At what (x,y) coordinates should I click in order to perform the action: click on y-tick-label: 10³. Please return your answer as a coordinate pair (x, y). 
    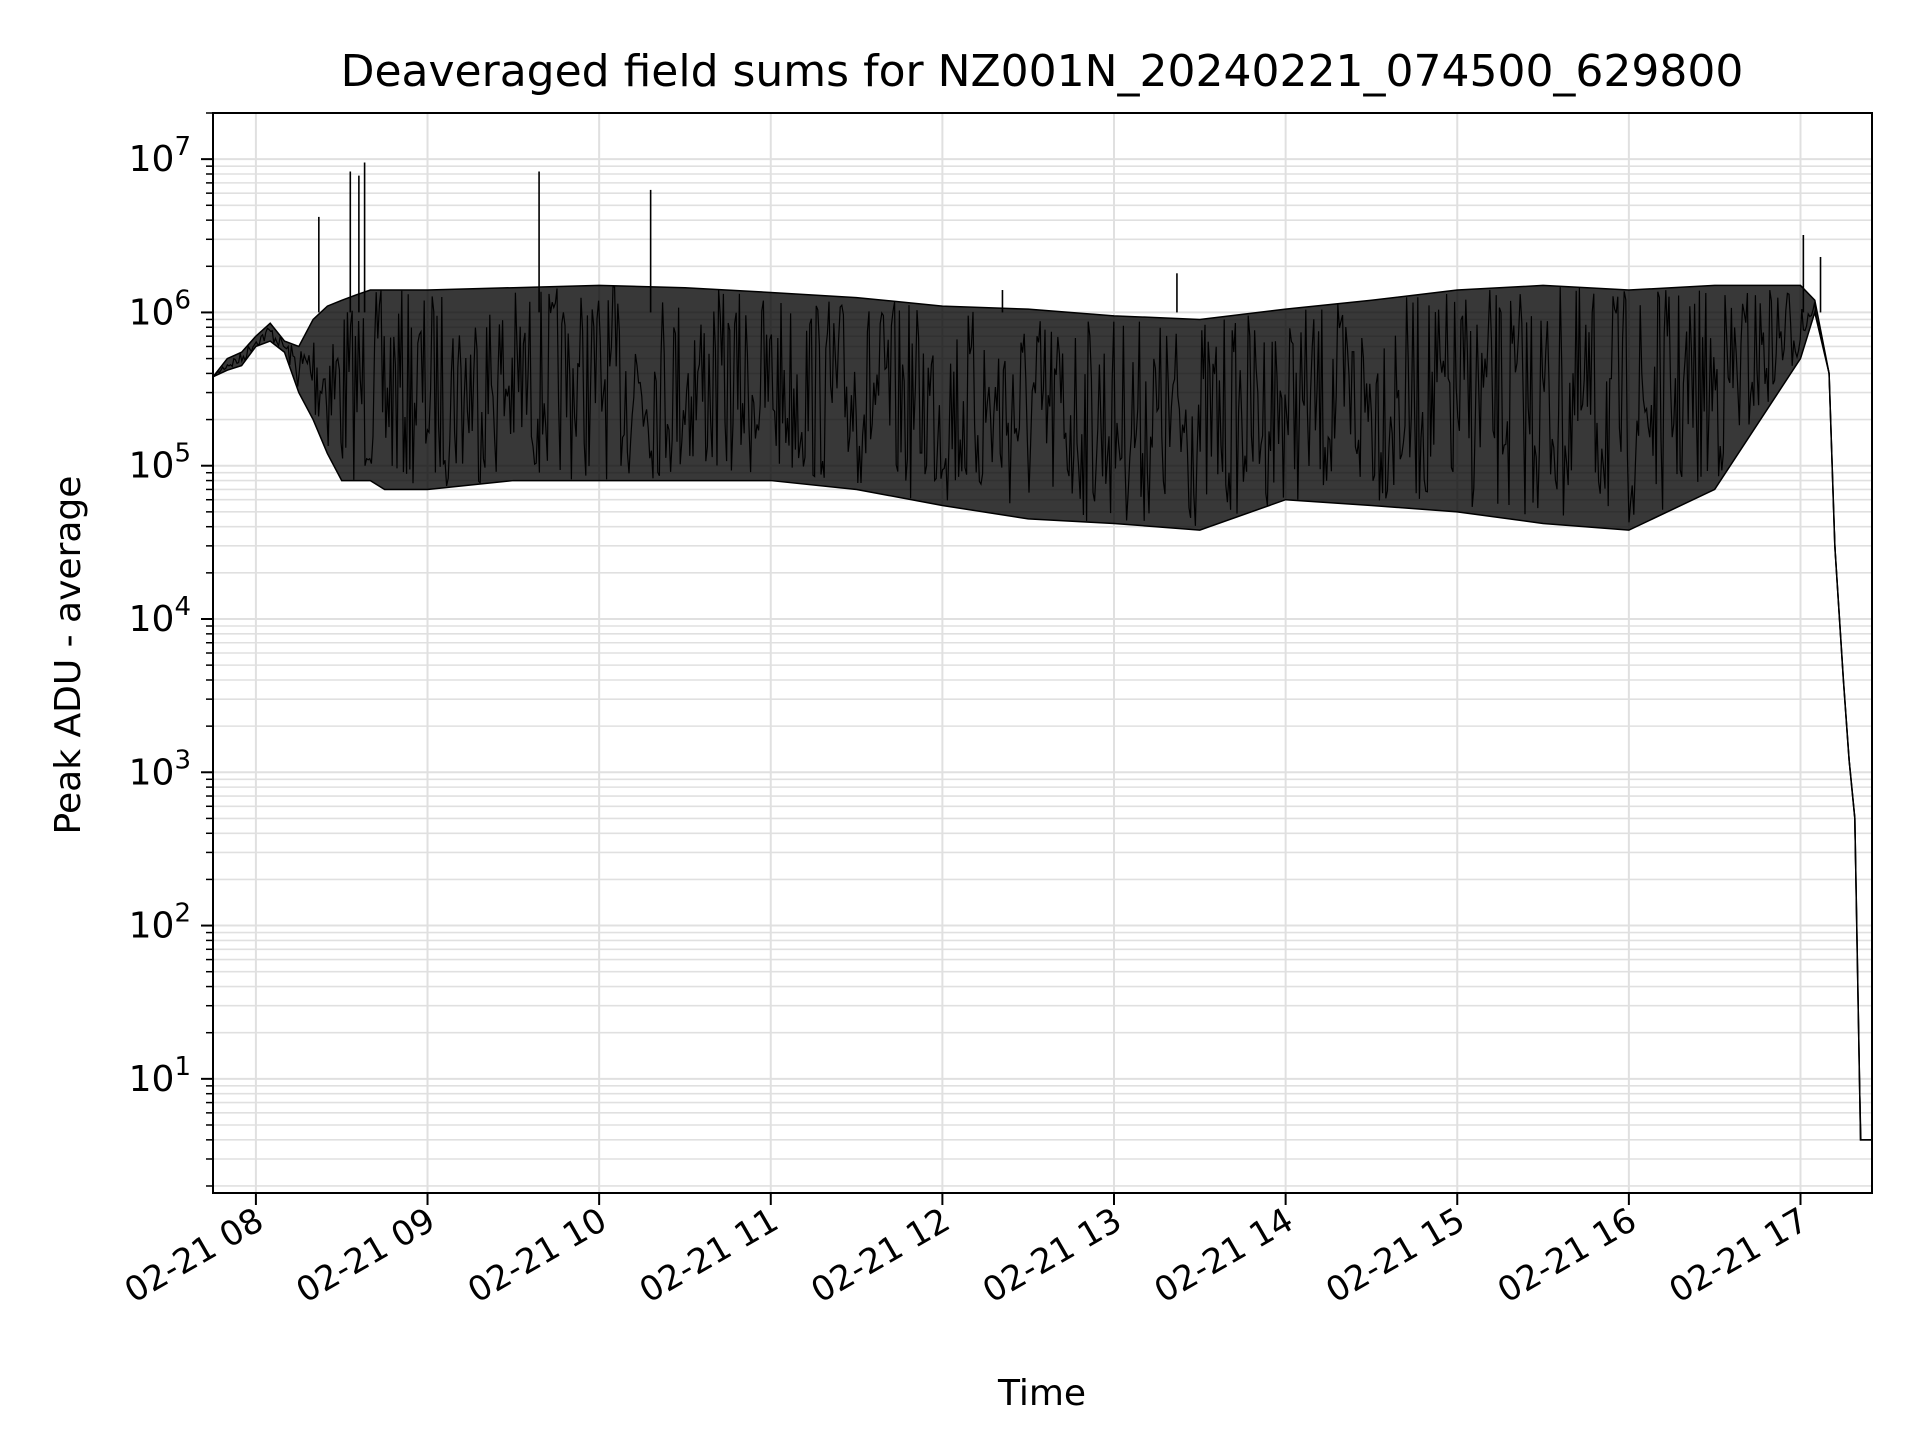
    Looking at the image, I should click on (160, 769).